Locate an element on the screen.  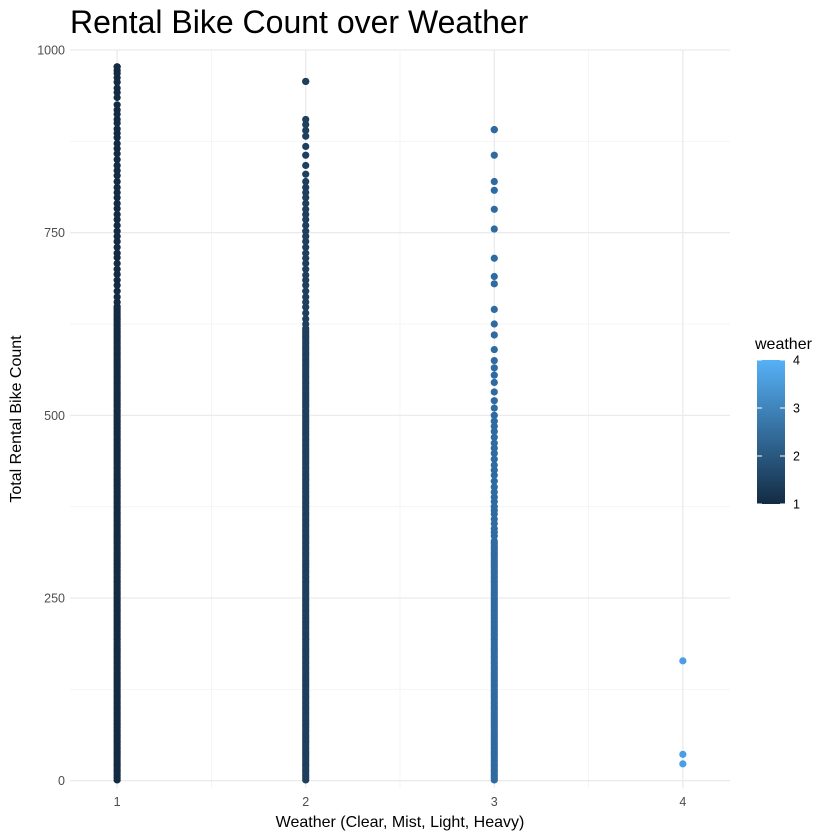
color-legend: weather 1 2 3 4 is located at coordinates (783, 424).